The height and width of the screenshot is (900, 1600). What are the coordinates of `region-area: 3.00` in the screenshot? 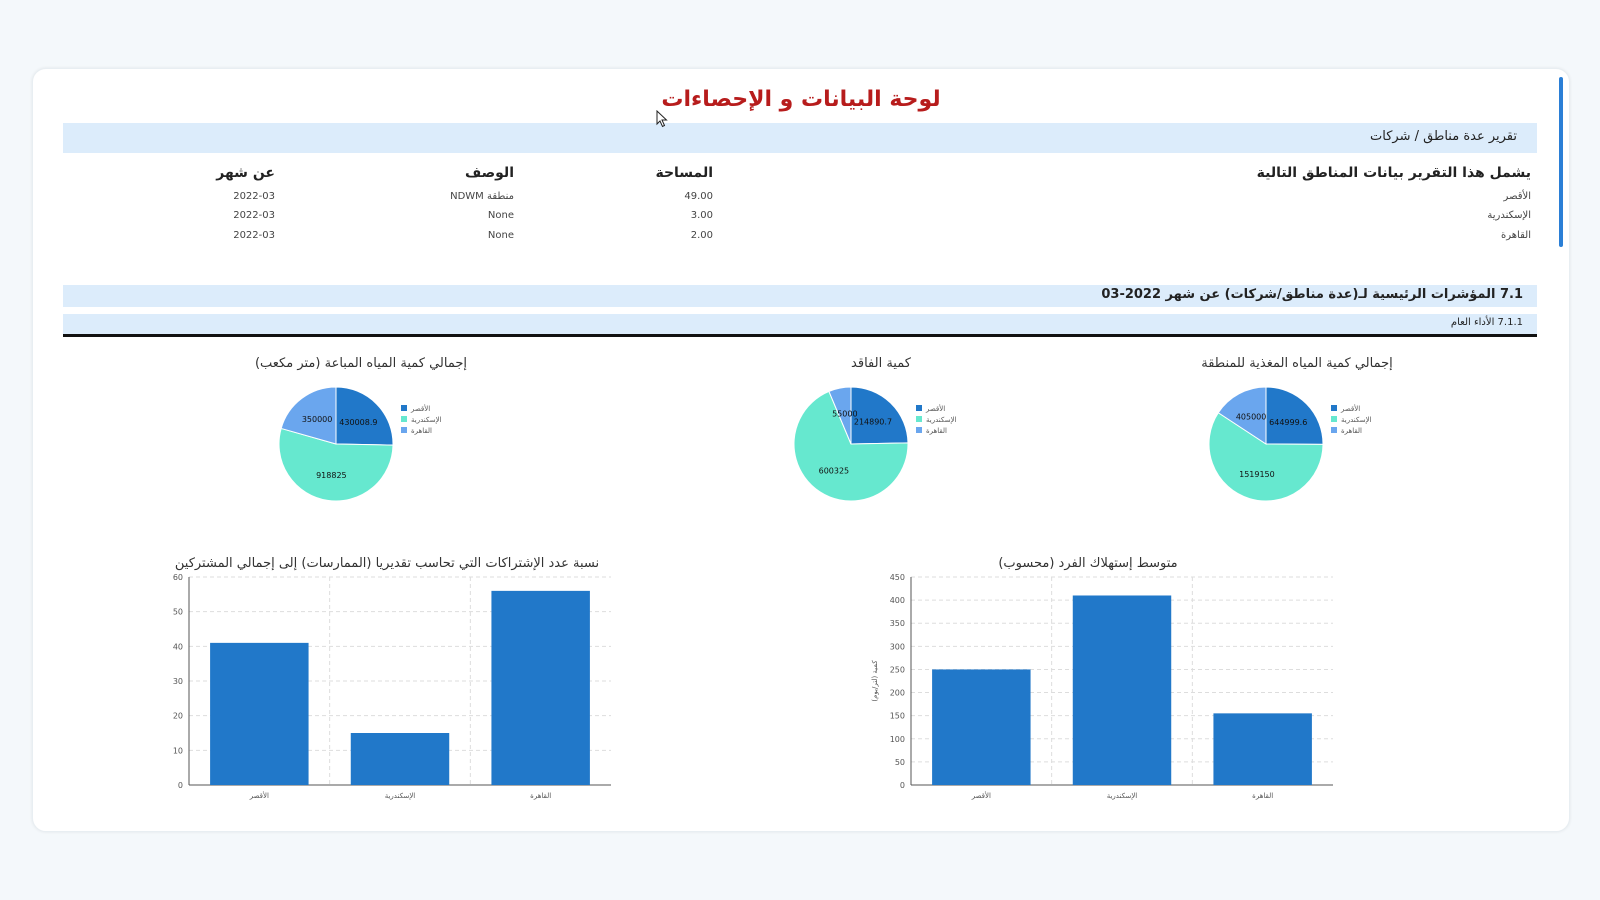 It's located at (701, 215).